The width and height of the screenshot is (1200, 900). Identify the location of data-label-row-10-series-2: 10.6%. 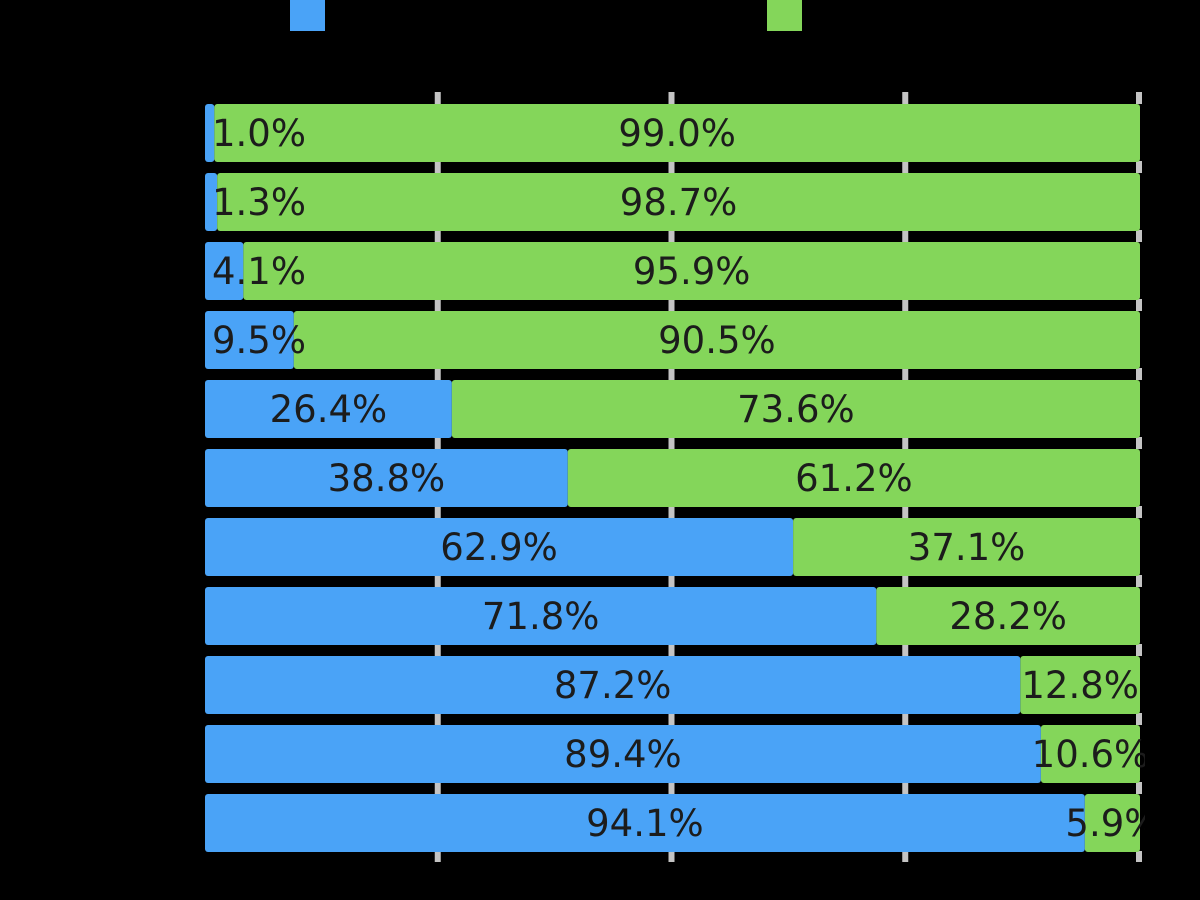
(1091, 754).